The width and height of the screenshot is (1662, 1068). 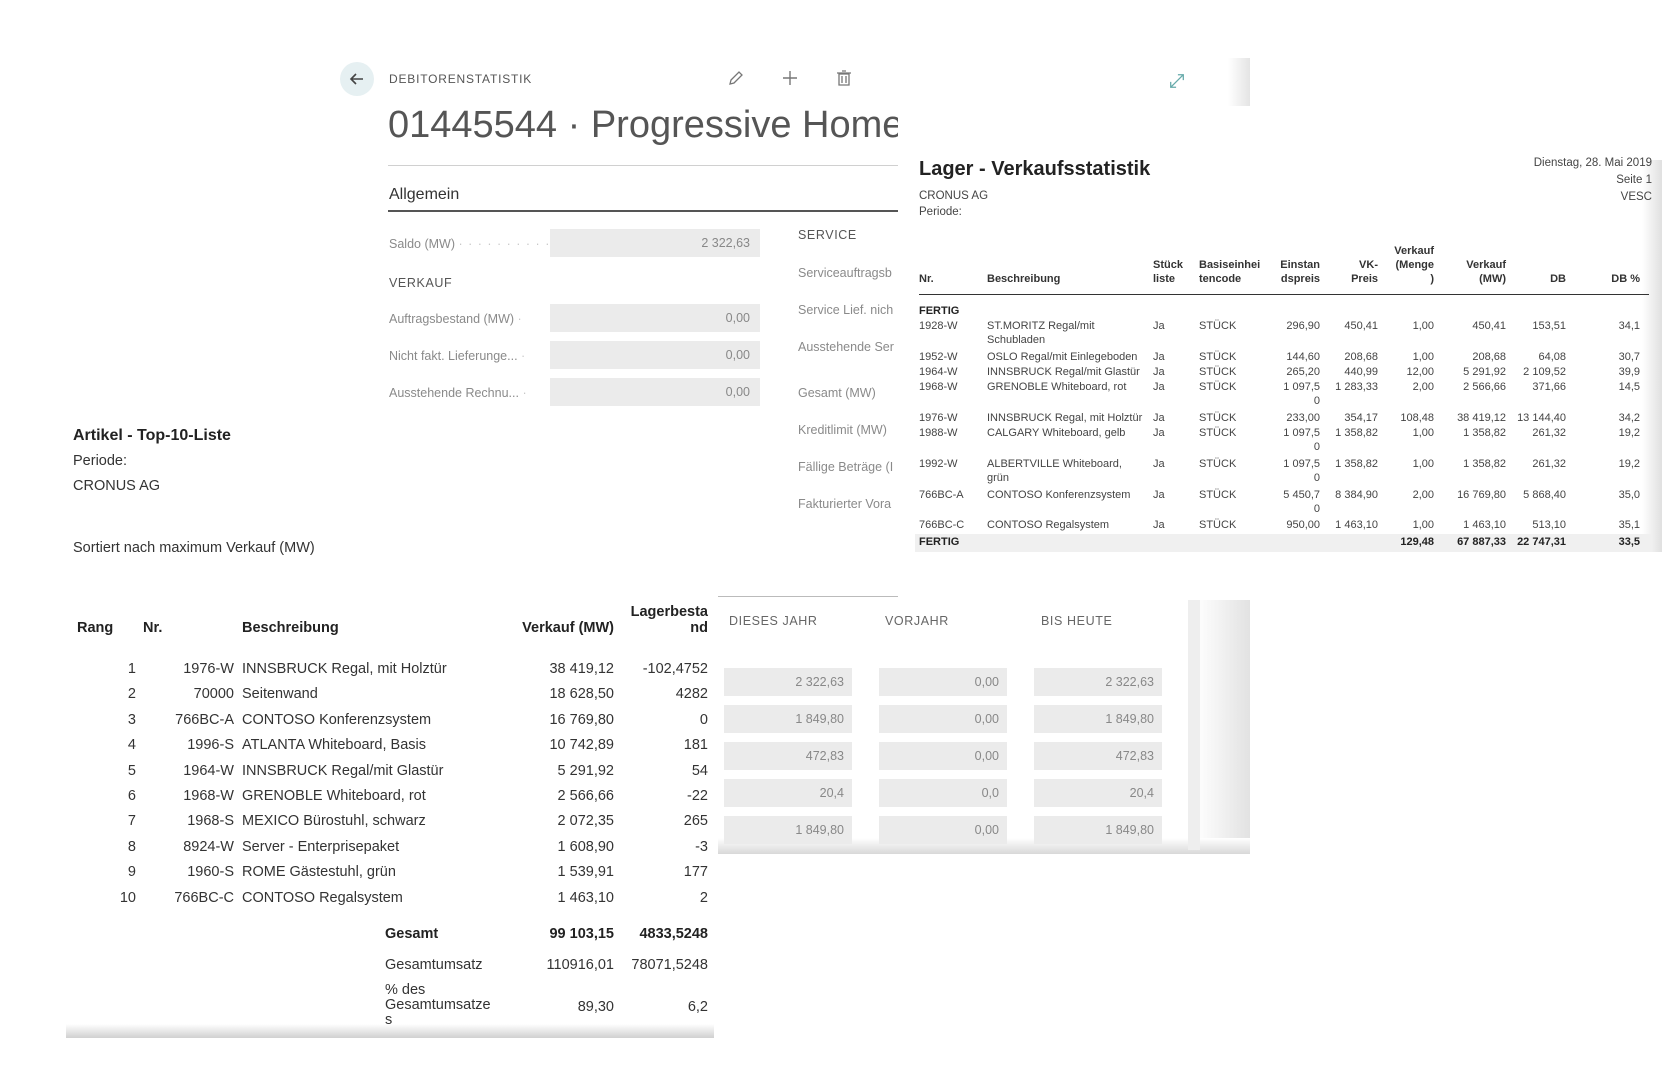 I want to click on top10-verkauf: 1 608,90, so click(x=585, y=846).